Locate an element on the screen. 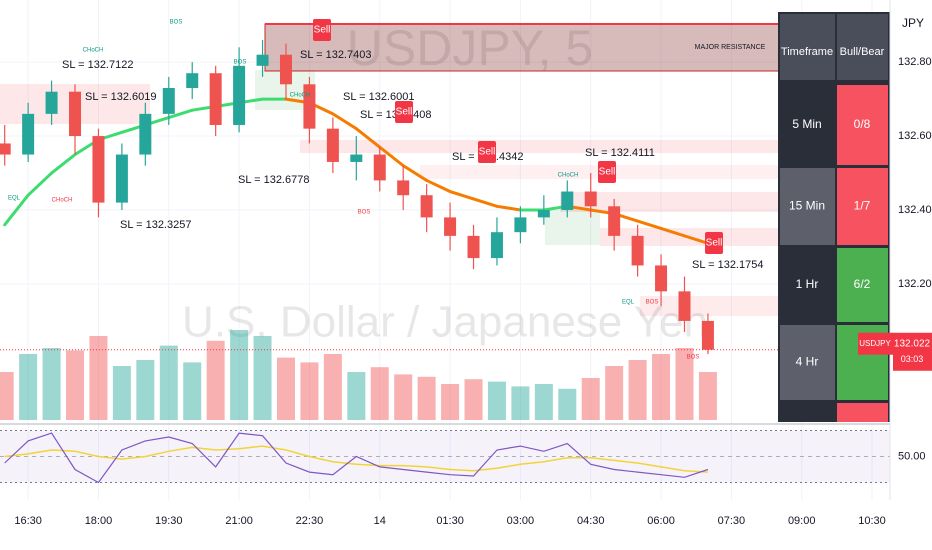 Image resolution: width=932 pixels, height=550 pixels. table-row-value: 1/7 is located at coordinates (862, 206).